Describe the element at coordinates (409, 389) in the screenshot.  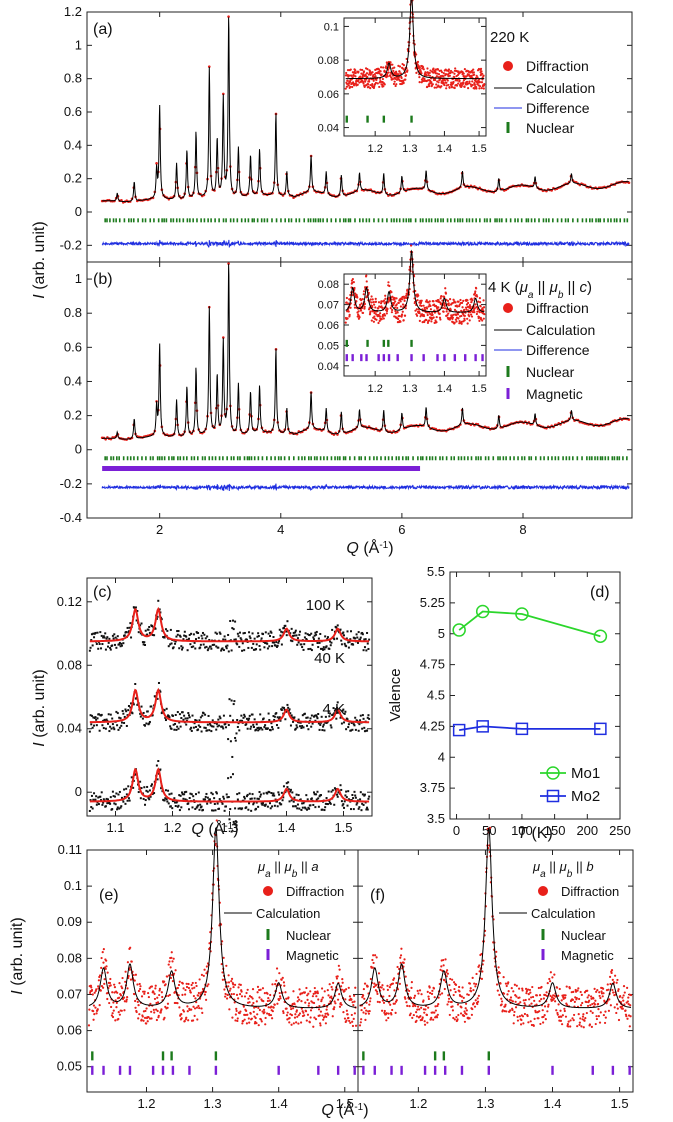
I see `x-tick-label: 1.3` at that location.